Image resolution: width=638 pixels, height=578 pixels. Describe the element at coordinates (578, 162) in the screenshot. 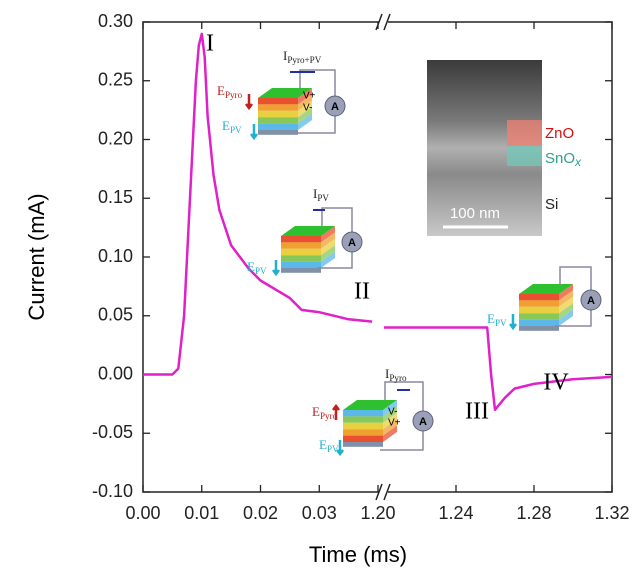

I see `label-sub: x` at that location.